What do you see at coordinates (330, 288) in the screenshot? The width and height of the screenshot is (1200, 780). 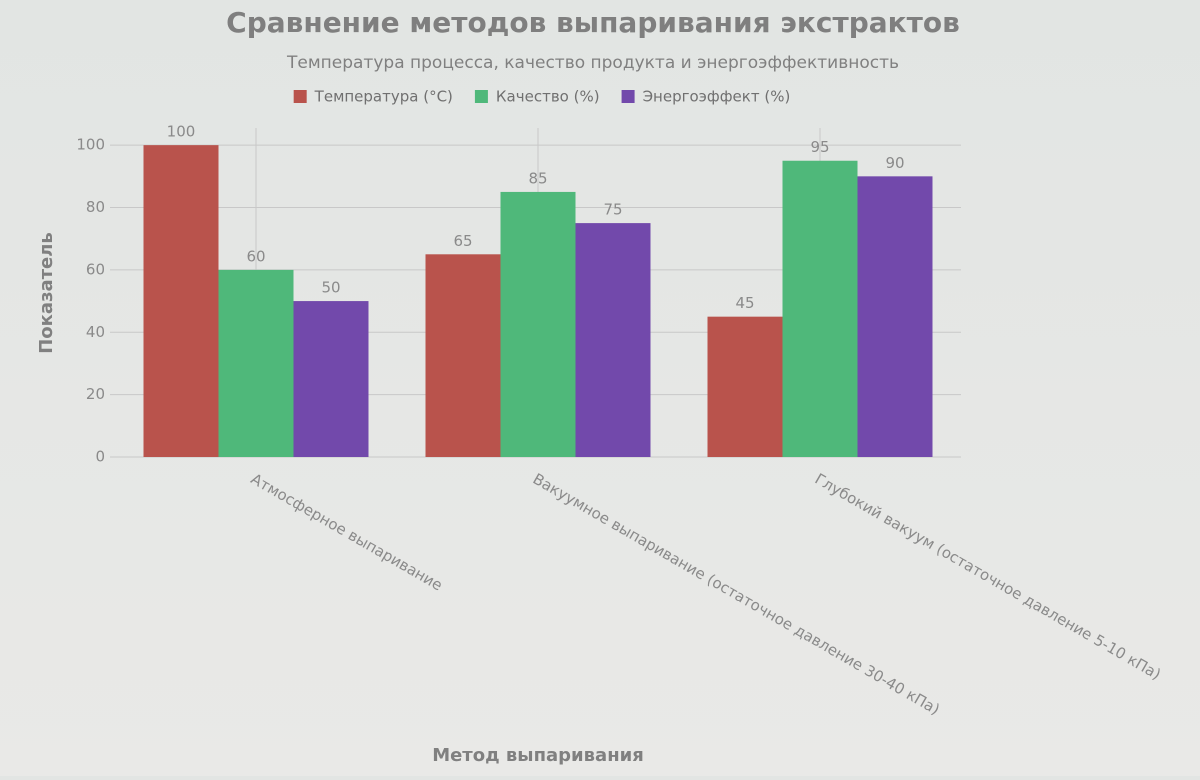 I see `data-label: 50` at bounding box center [330, 288].